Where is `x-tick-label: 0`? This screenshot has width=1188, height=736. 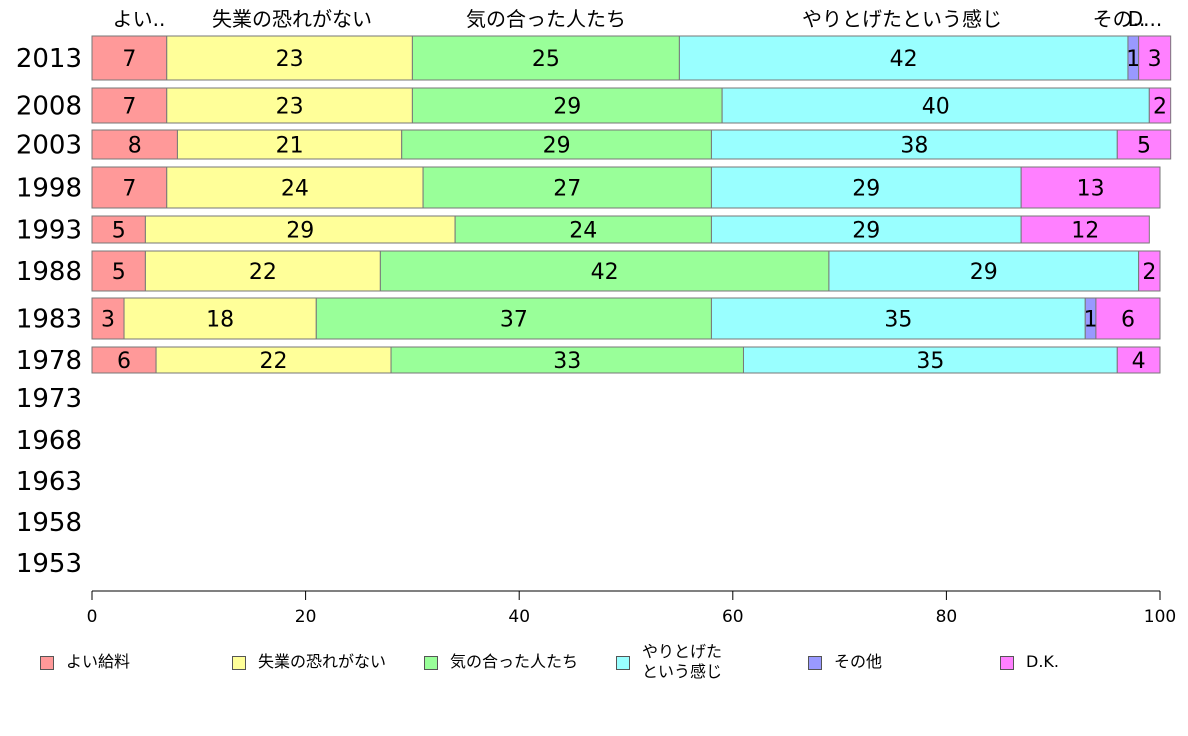 x-tick-label: 0 is located at coordinates (92, 617).